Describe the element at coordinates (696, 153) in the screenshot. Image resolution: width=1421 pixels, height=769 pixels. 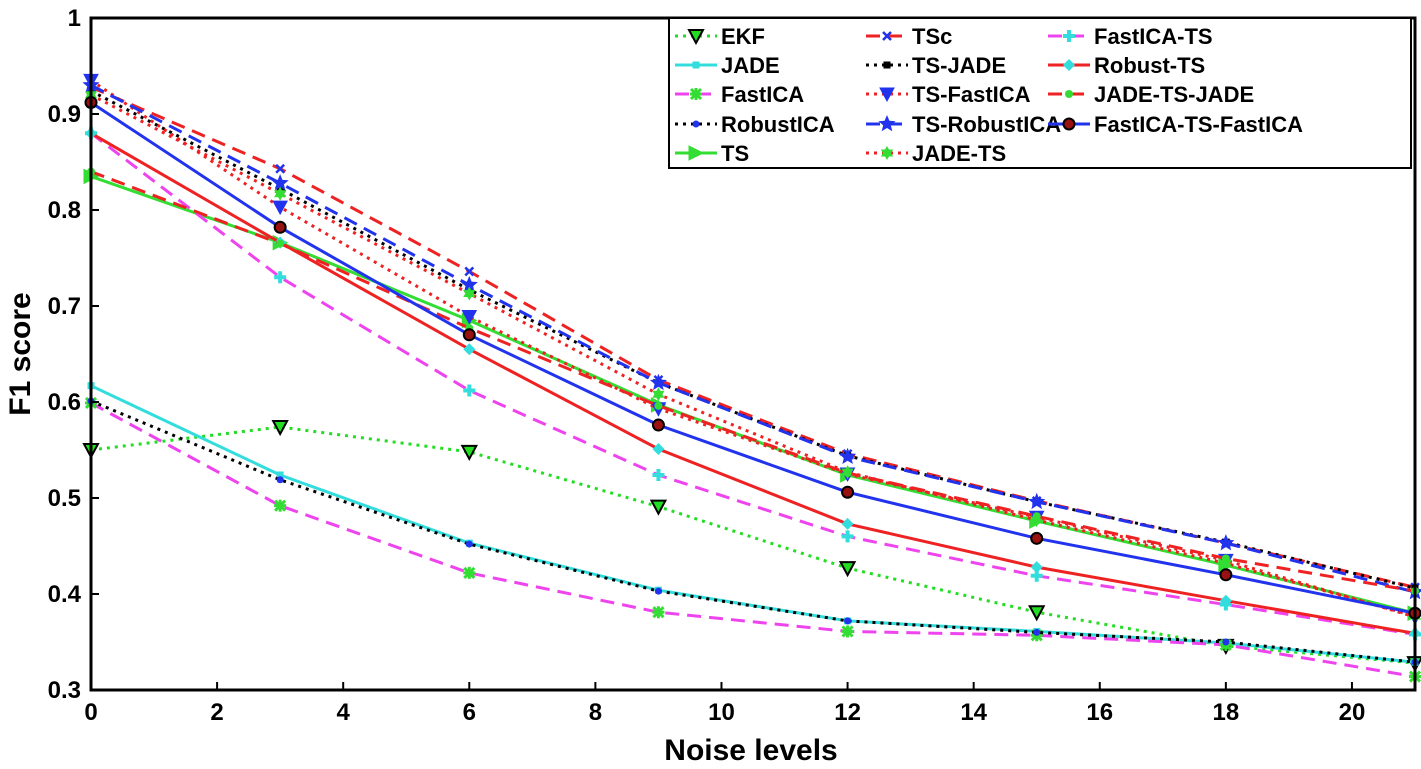
I see `legend-marker-ts` at that location.